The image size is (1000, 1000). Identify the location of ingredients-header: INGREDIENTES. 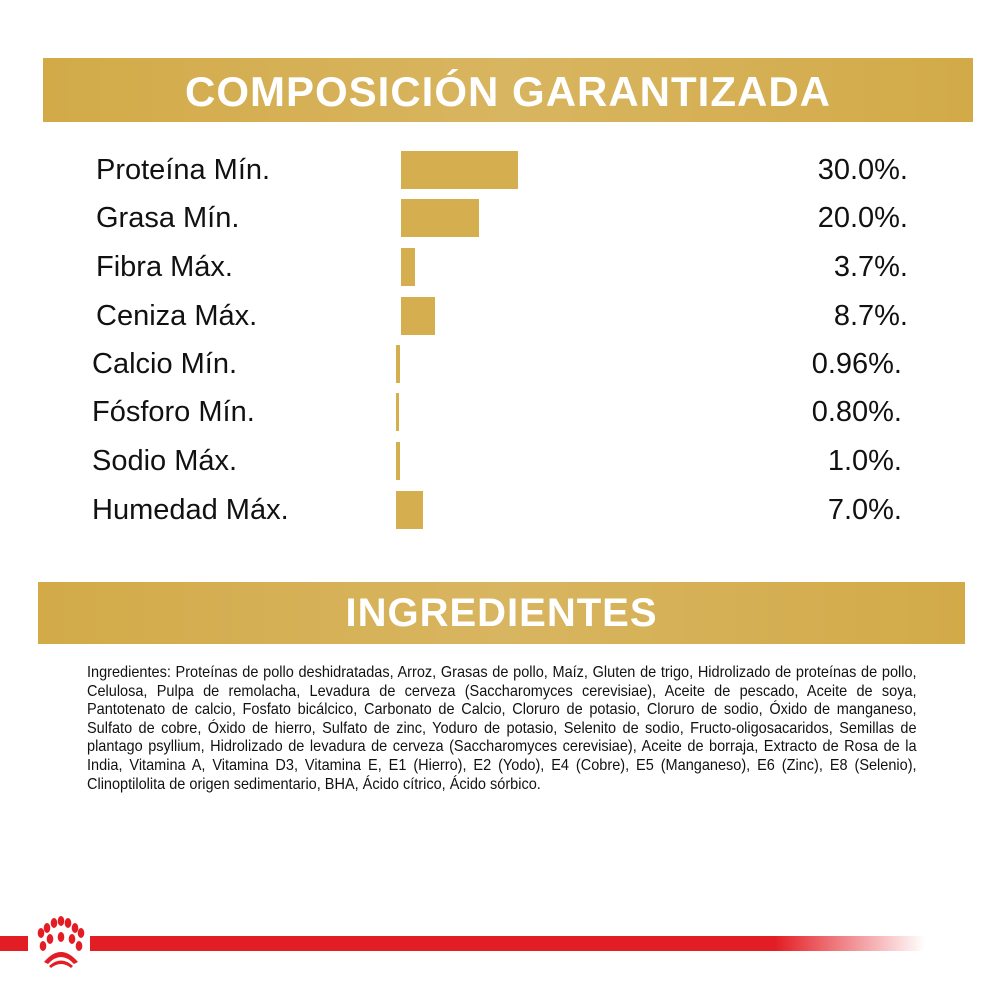
(501, 613).